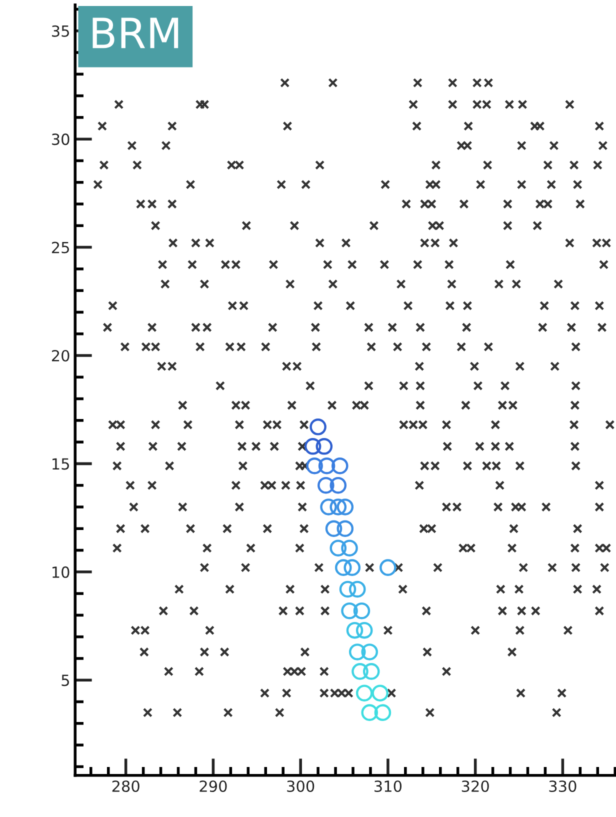 The image size is (616, 817). Describe the element at coordinates (126, 786) in the screenshot. I see `x-tick-label: 280` at that location.